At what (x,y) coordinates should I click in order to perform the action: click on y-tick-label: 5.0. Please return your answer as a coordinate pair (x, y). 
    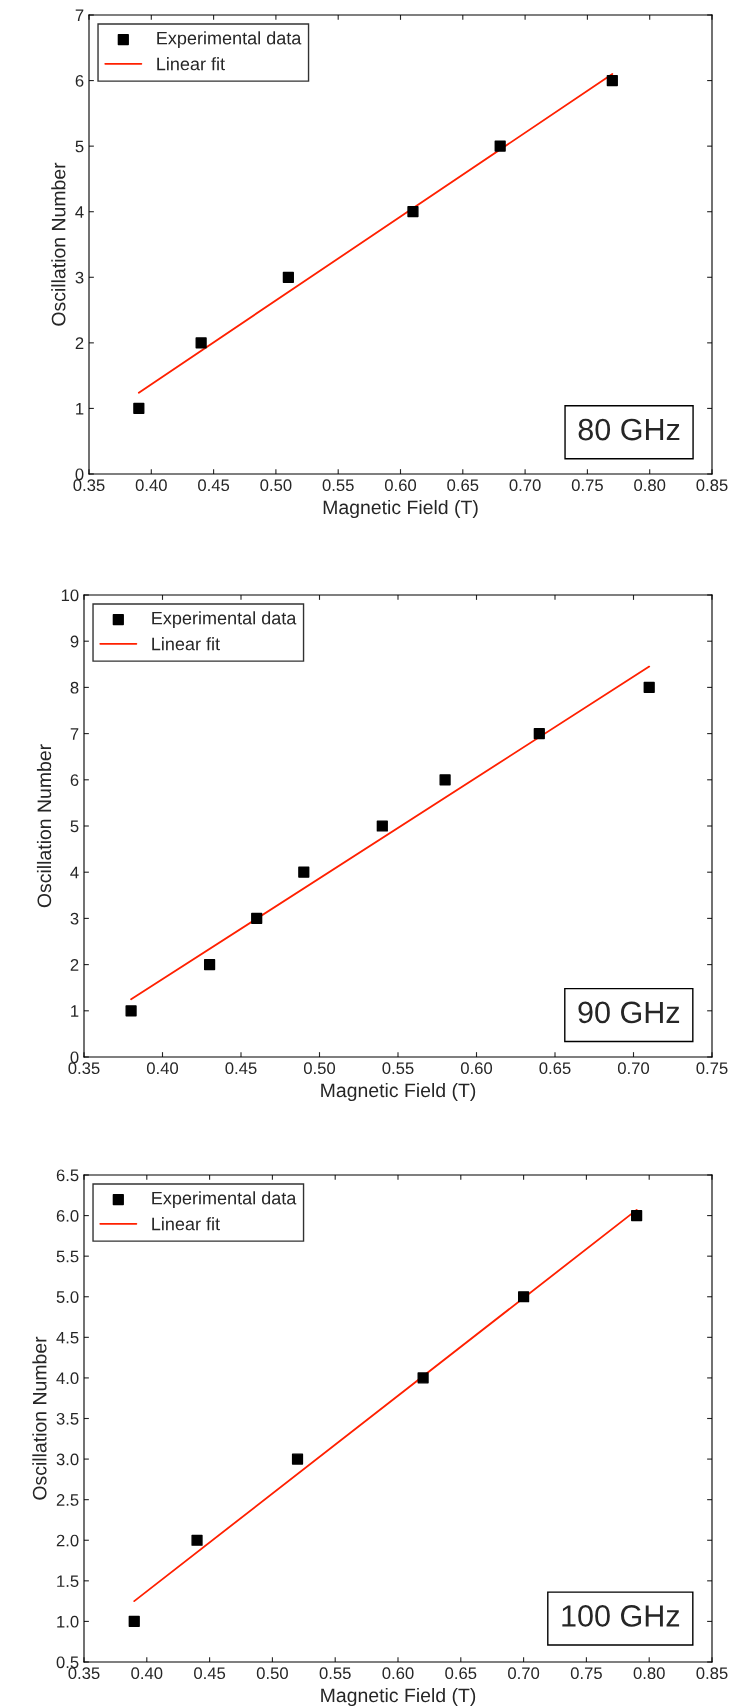
    Looking at the image, I should click on (67, 1297).